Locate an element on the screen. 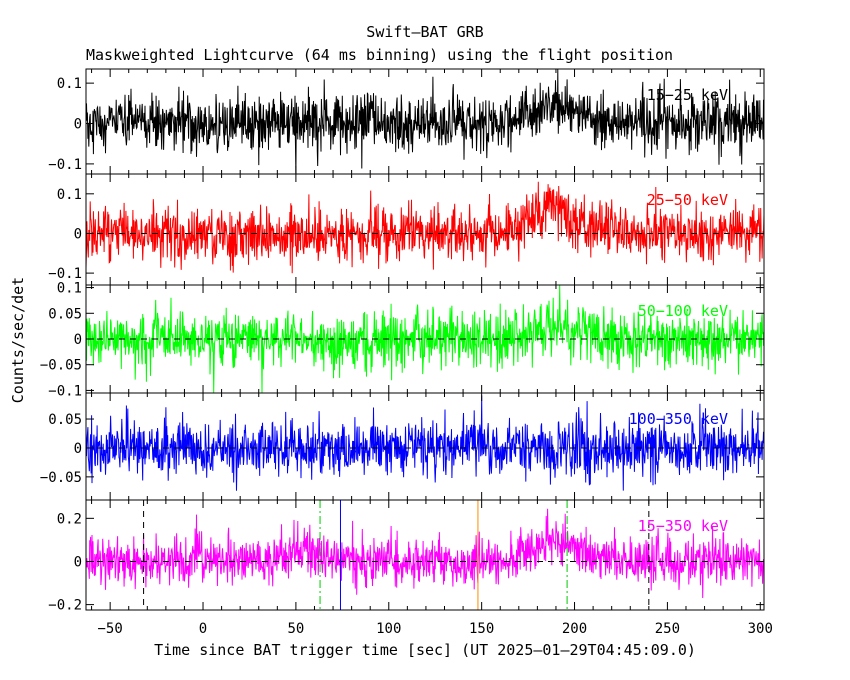  band-label-2: 25−50 keV is located at coordinates (687, 200).